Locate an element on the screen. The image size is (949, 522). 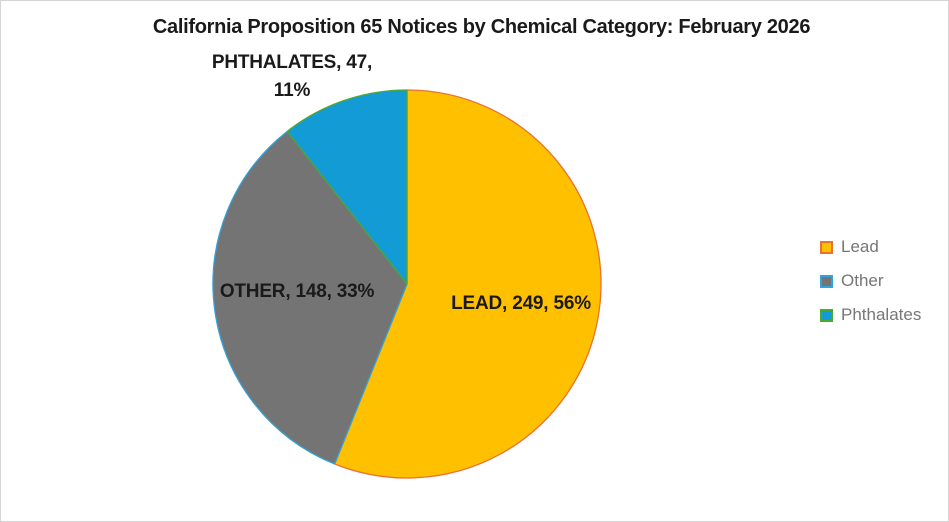
legend-item-other: Other is located at coordinates (870, 281).